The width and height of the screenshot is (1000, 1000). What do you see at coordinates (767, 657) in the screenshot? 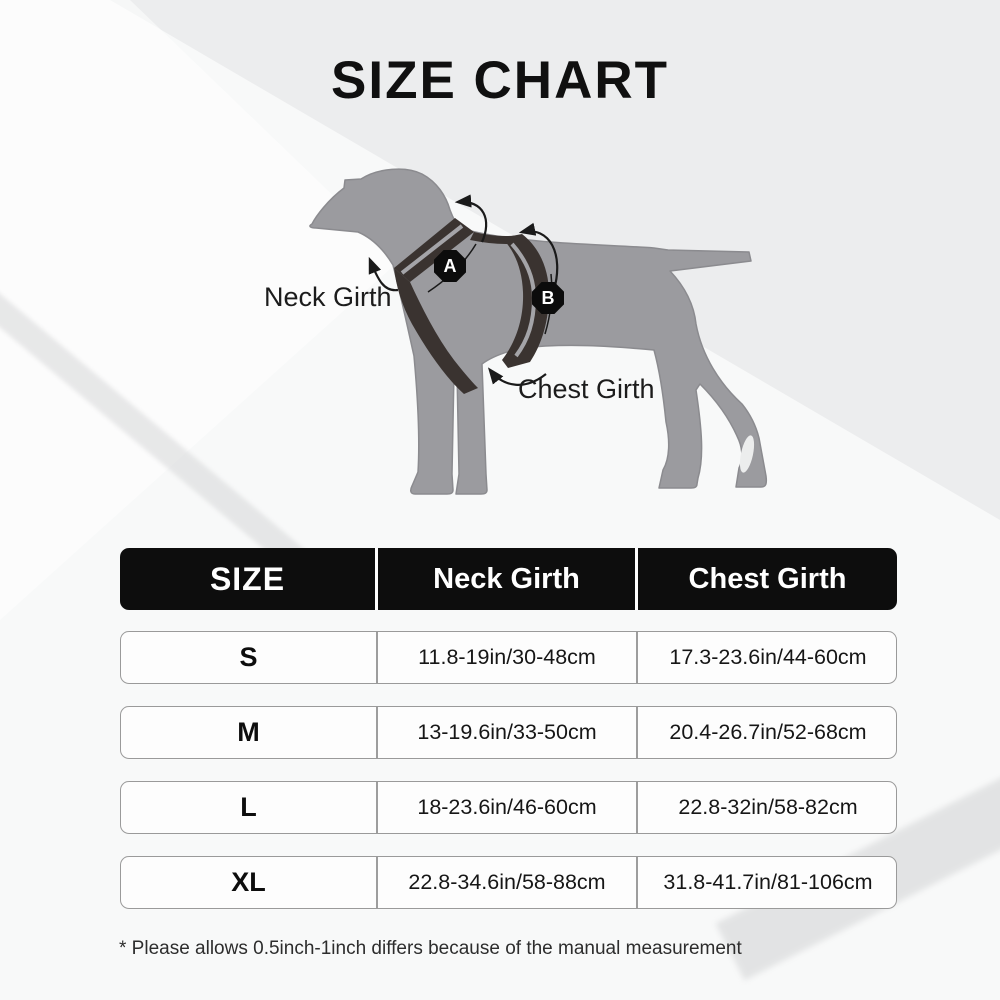
I see `row-chest-value: 17.3-23.6in/44-60cm` at bounding box center [767, 657].